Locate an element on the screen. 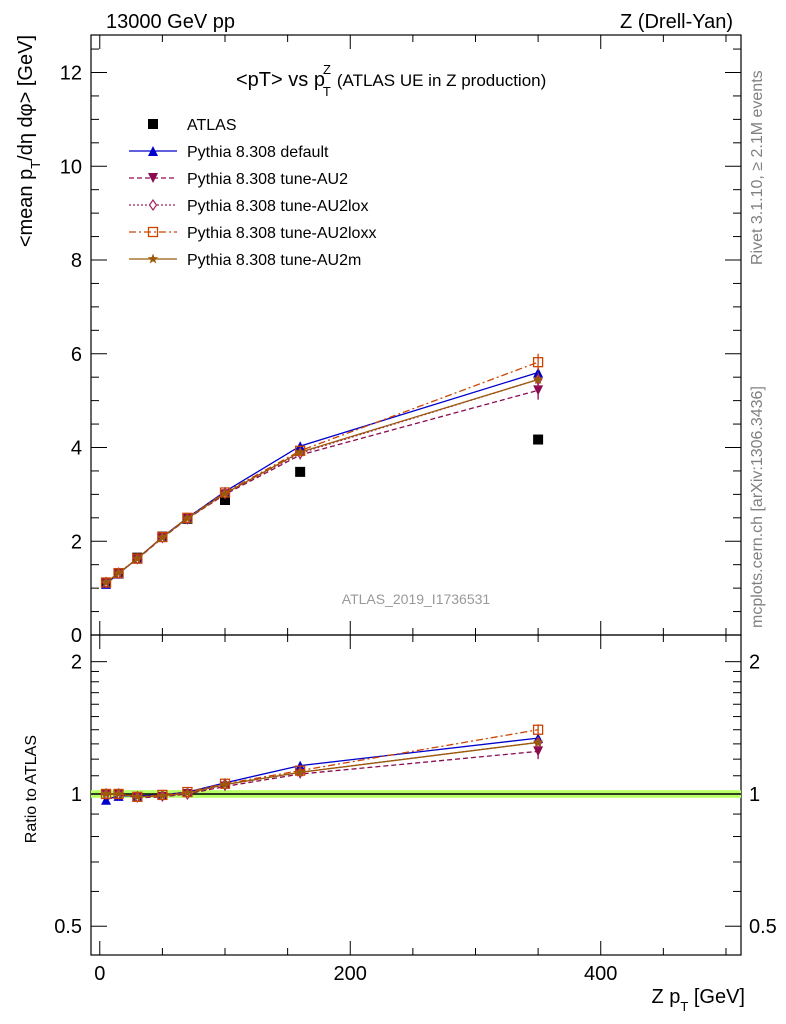 This screenshot has width=786, height=1024. header-left: 13000 GeV pp is located at coordinates (170, 22).